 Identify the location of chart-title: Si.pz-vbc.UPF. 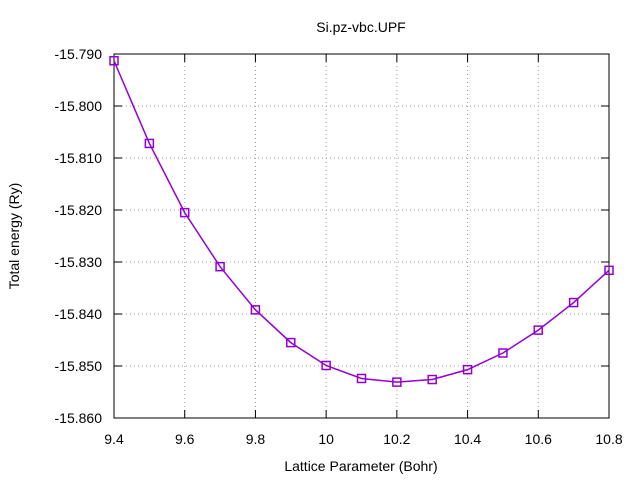
(360, 27).